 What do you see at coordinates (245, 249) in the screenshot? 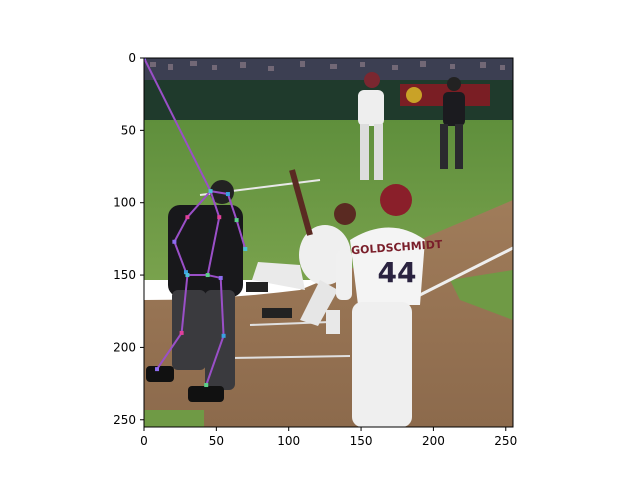
I see `pose-keypoint-left_wrist` at bounding box center [245, 249].